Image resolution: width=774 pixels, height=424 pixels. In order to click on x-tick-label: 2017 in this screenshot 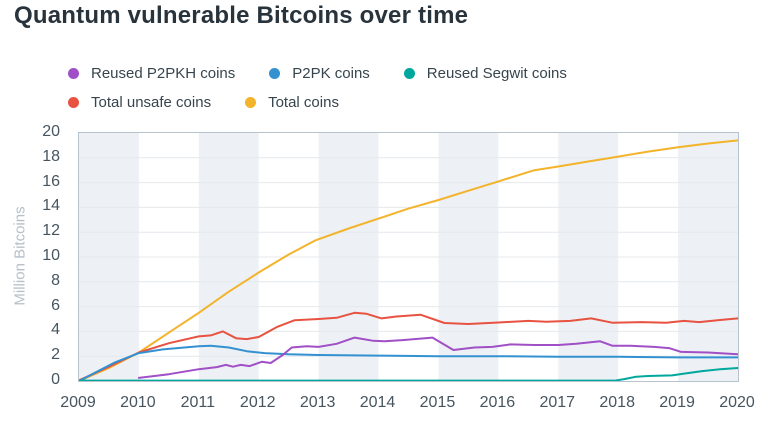, I will do `click(557, 402)`.